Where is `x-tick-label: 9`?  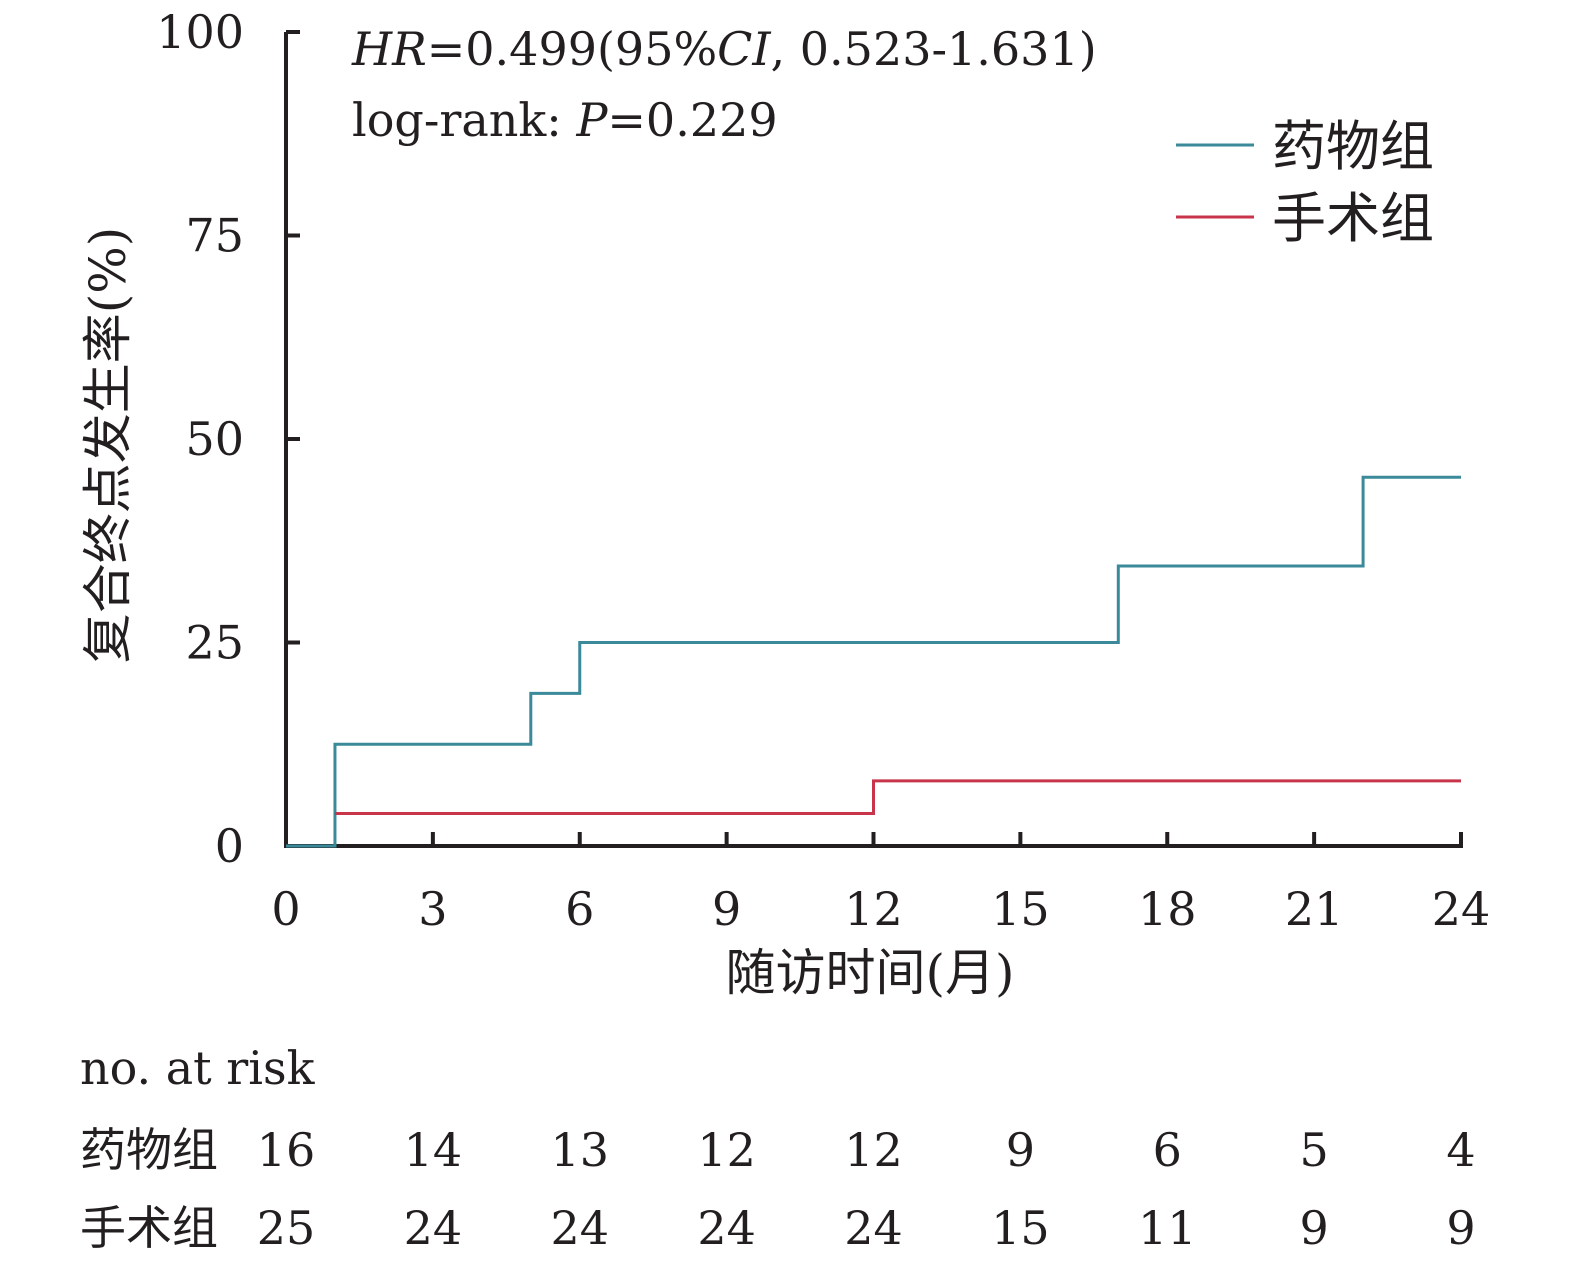
x-tick-label: 9 is located at coordinates (726, 909).